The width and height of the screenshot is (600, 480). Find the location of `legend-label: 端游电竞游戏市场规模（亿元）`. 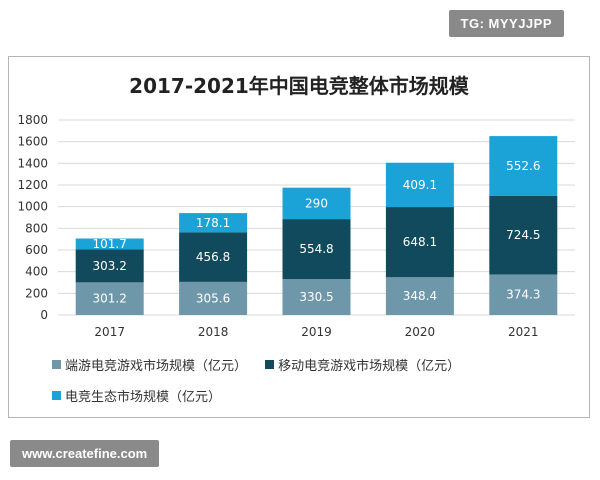

legend-label: 端游电竞游戏市场规模（亿元） is located at coordinates (156, 366).